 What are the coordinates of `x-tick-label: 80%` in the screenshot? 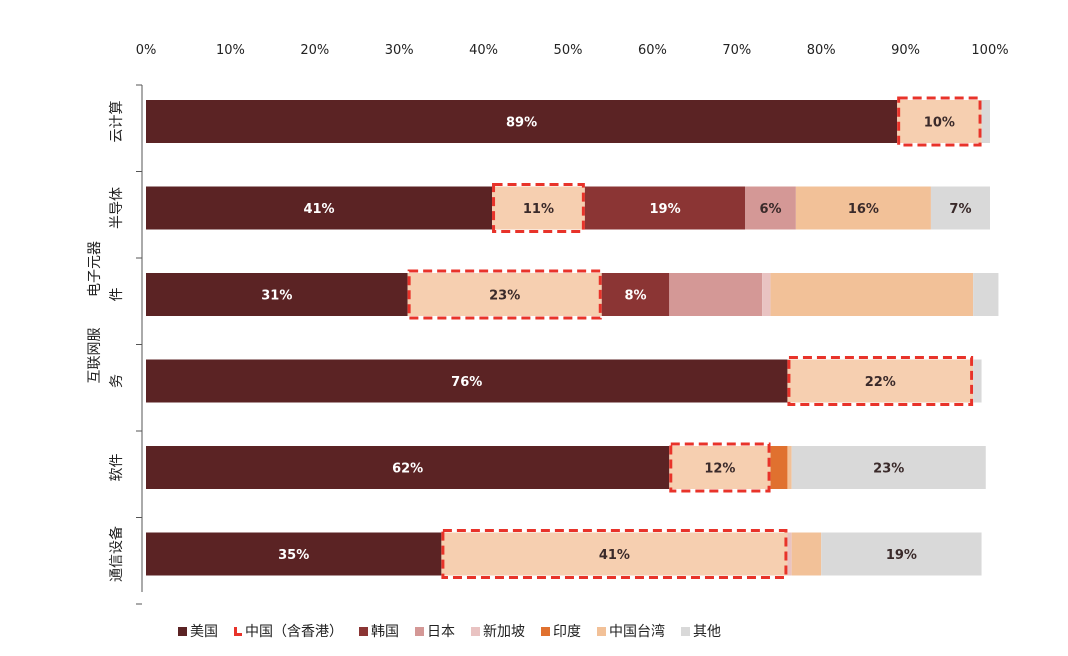 It's located at (821, 50).